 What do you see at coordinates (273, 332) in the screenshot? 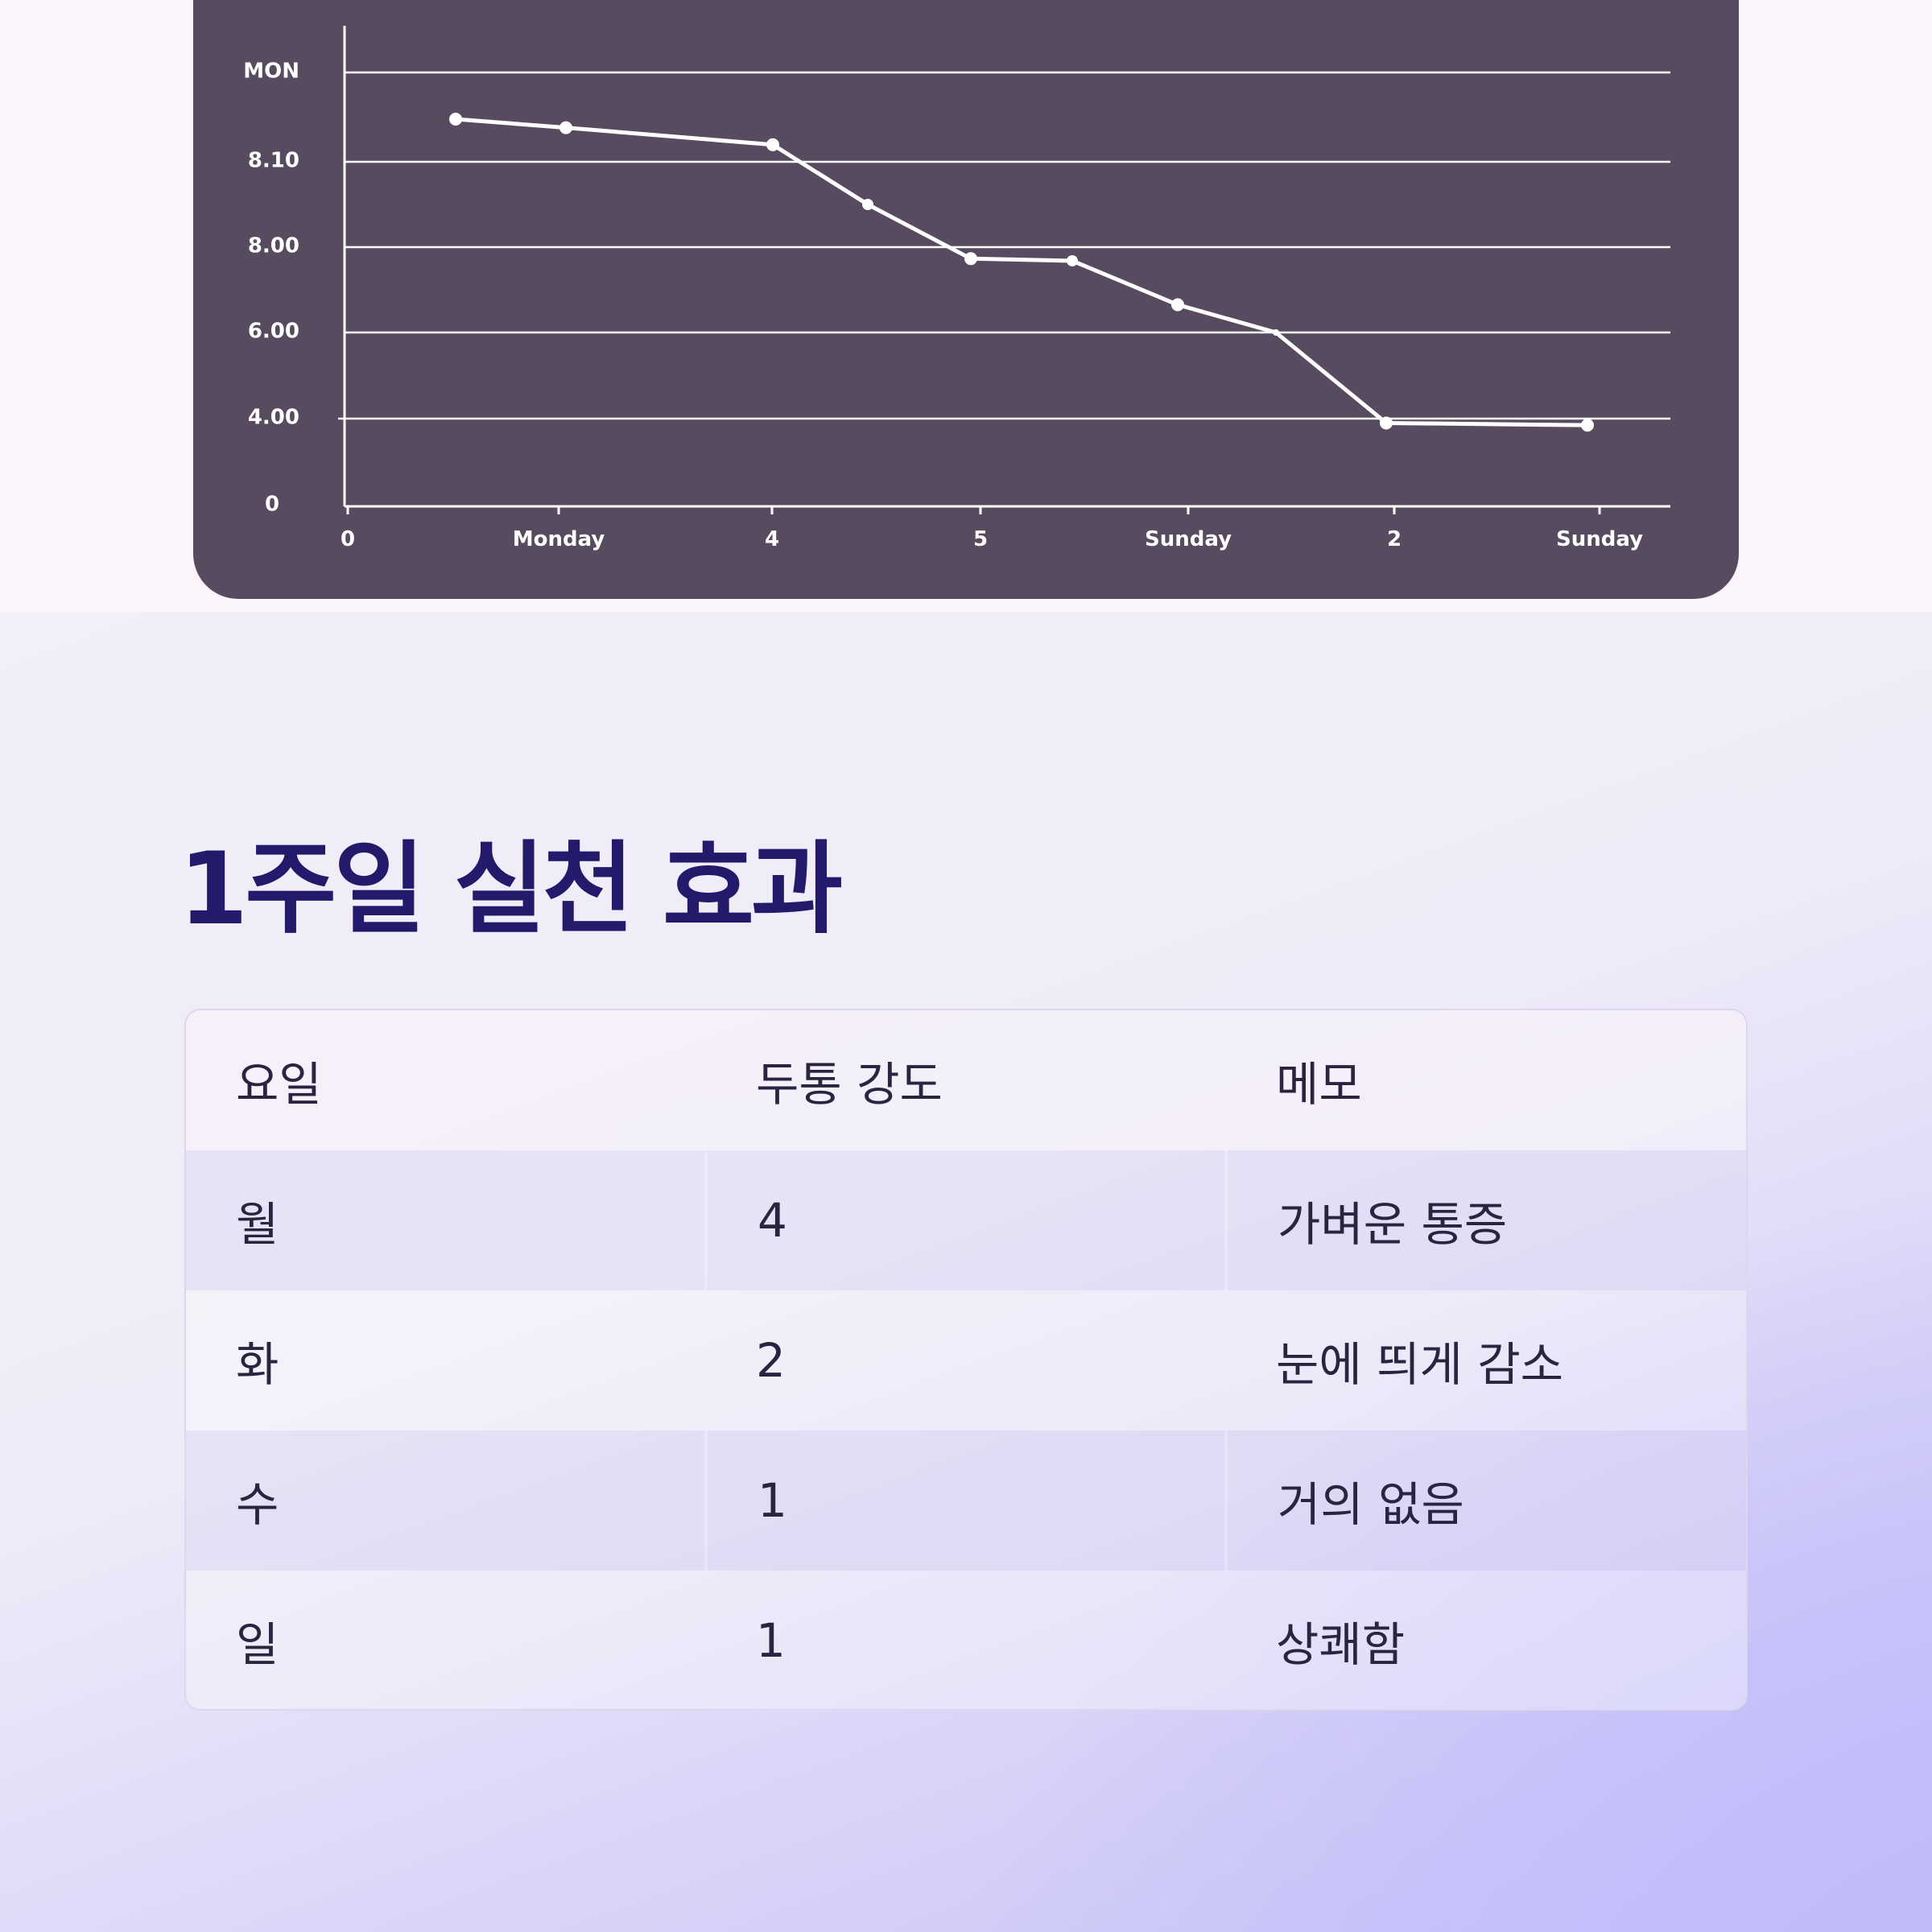
I see `y-tick-label: 6.00` at bounding box center [273, 332].